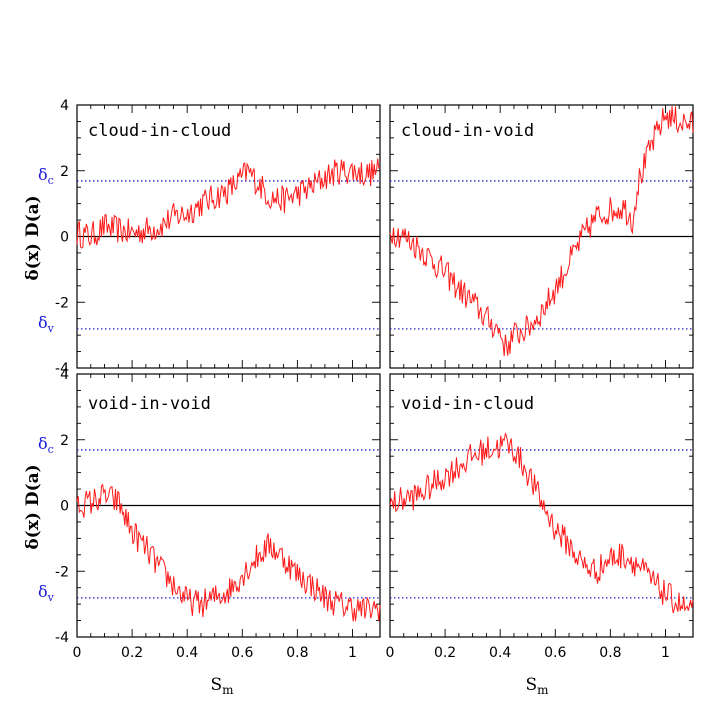 The width and height of the screenshot is (711, 711). I want to click on x-axis-label-left: Sm, so click(222, 686).